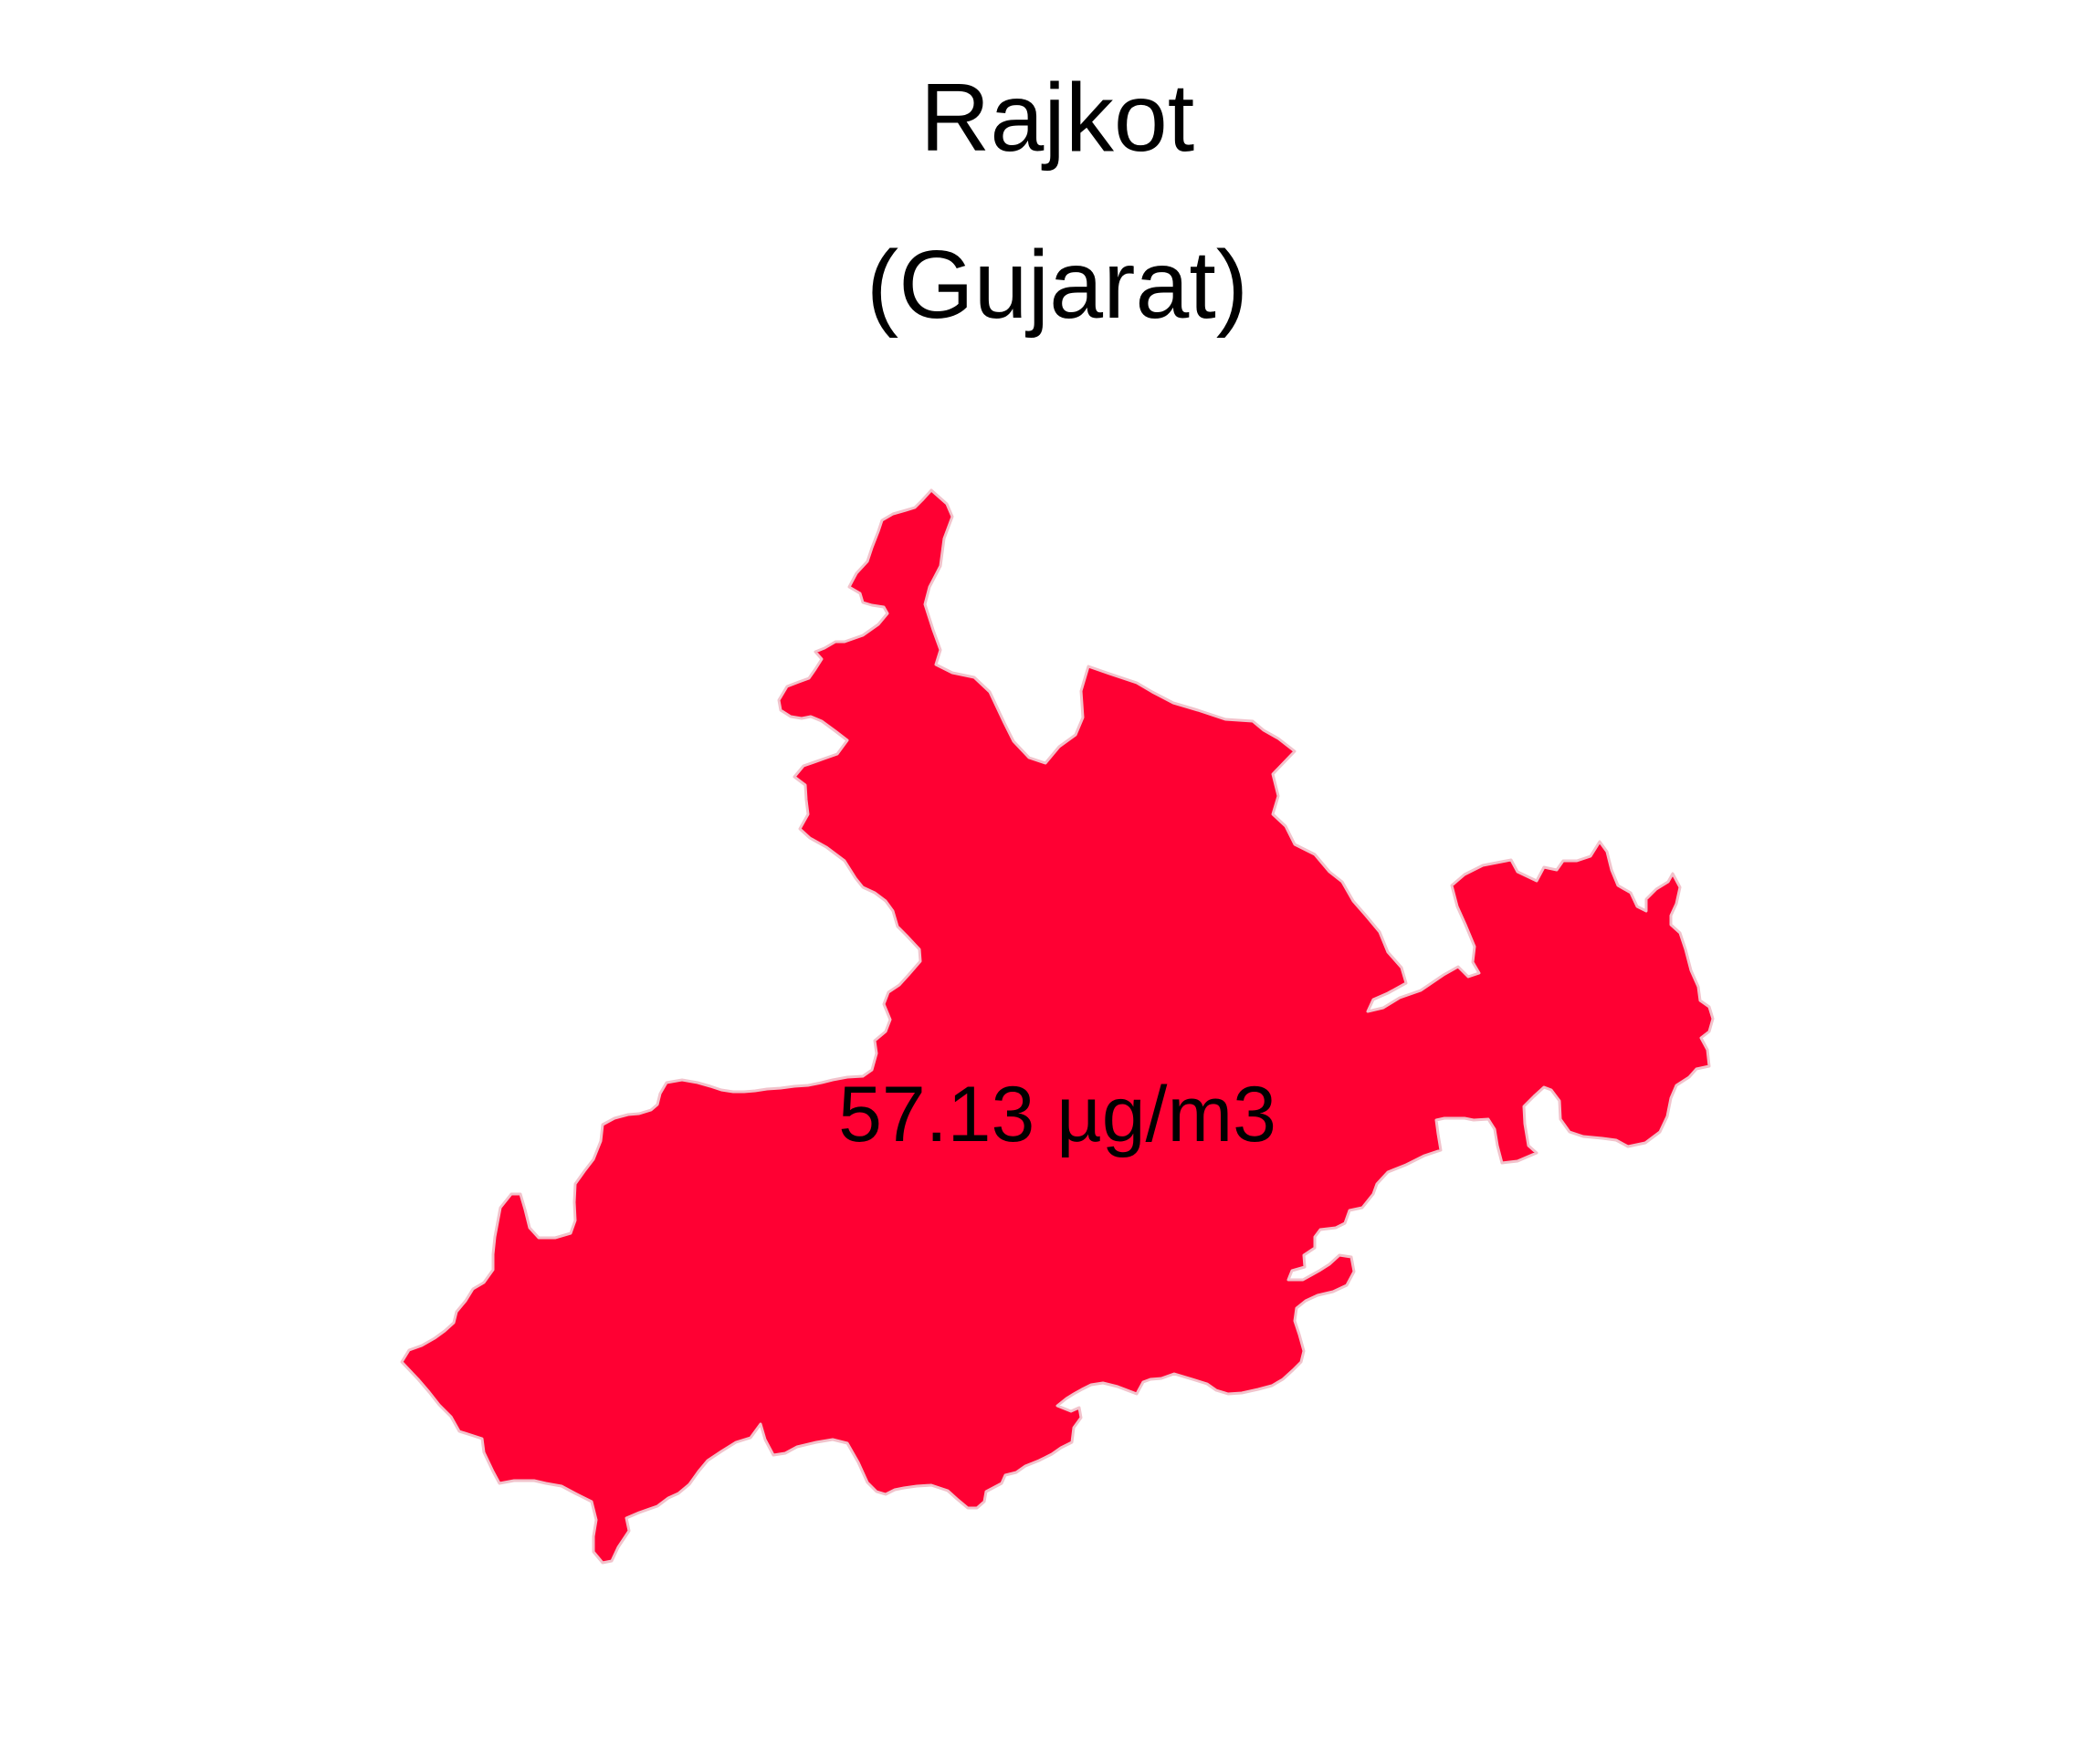 Image resolution: width=2100 pixels, height=1749 pixels. I want to click on district-value-label: 57.13 µg/m3, so click(1057, 1115).